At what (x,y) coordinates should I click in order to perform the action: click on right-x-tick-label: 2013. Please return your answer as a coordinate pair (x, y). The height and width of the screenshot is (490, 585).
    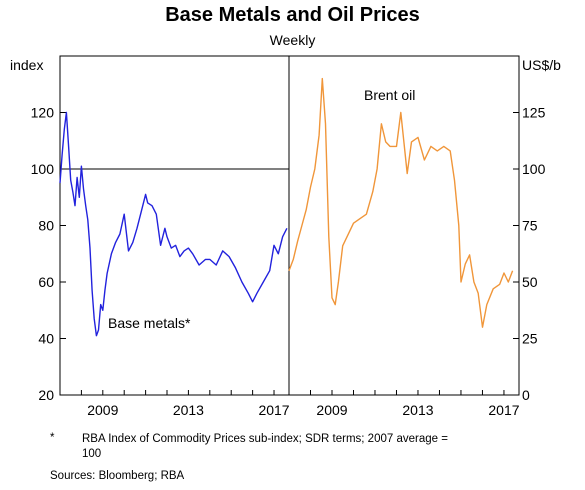
    Looking at the image, I should click on (417, 410).